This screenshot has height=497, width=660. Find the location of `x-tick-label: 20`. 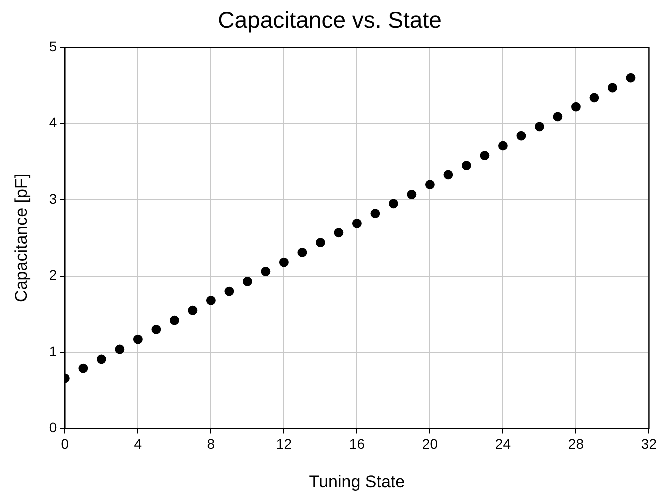

x-tick-label: 20 is located at coordinates (430, 444).